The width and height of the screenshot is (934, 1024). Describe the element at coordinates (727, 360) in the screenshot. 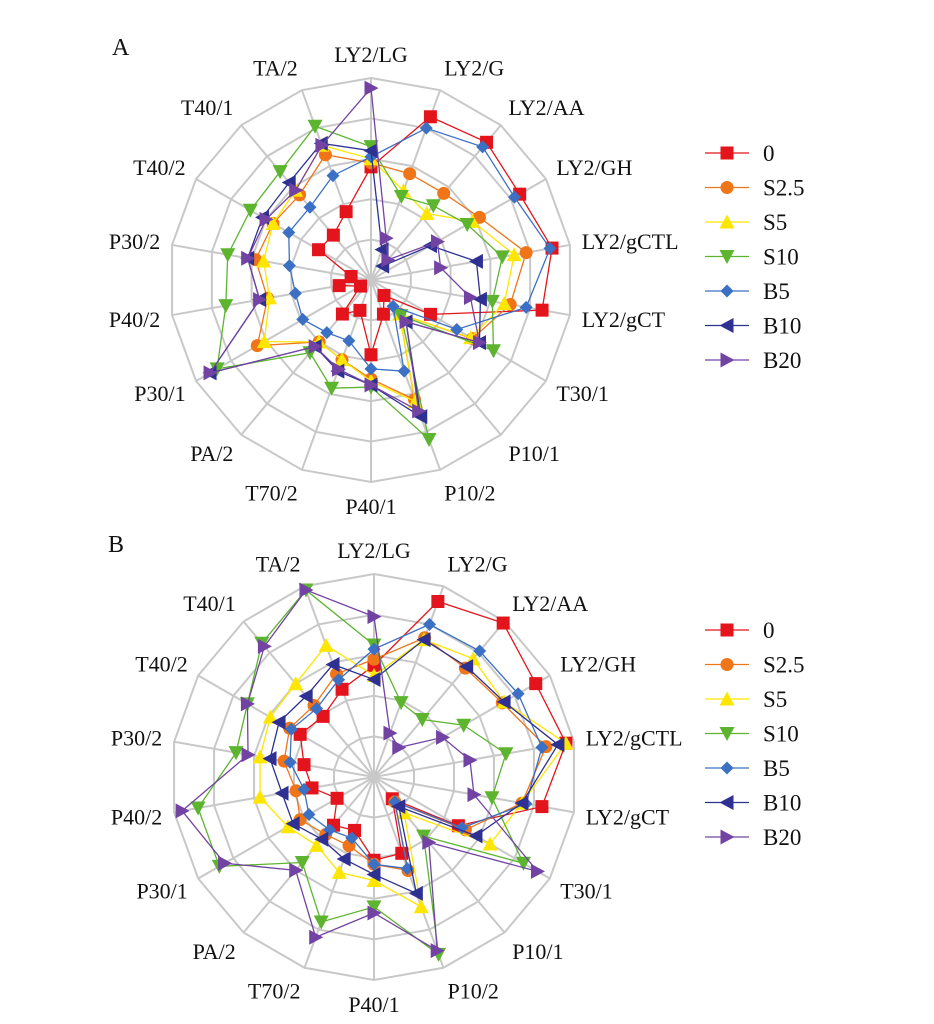

I see `triangle-right-marker-icon` at that location.